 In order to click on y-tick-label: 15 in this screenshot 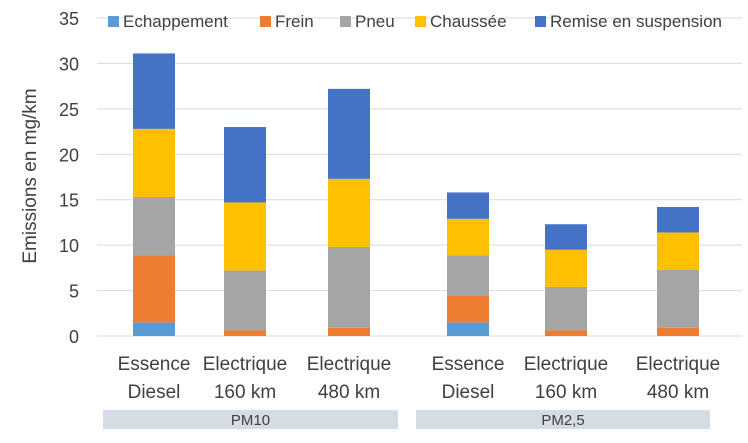, I will do `click(69, 201)`.